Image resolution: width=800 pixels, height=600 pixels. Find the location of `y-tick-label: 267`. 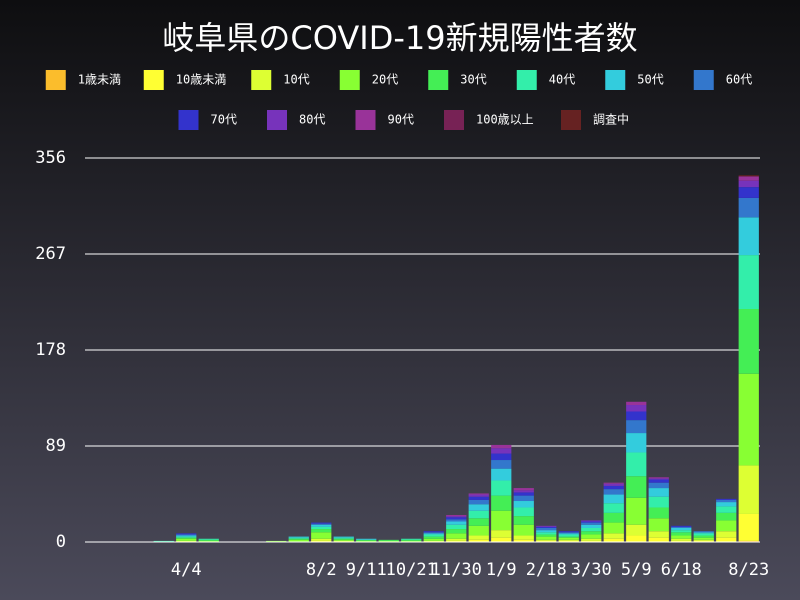

y-tick-label: 267 is located at coordinates (50, 254).